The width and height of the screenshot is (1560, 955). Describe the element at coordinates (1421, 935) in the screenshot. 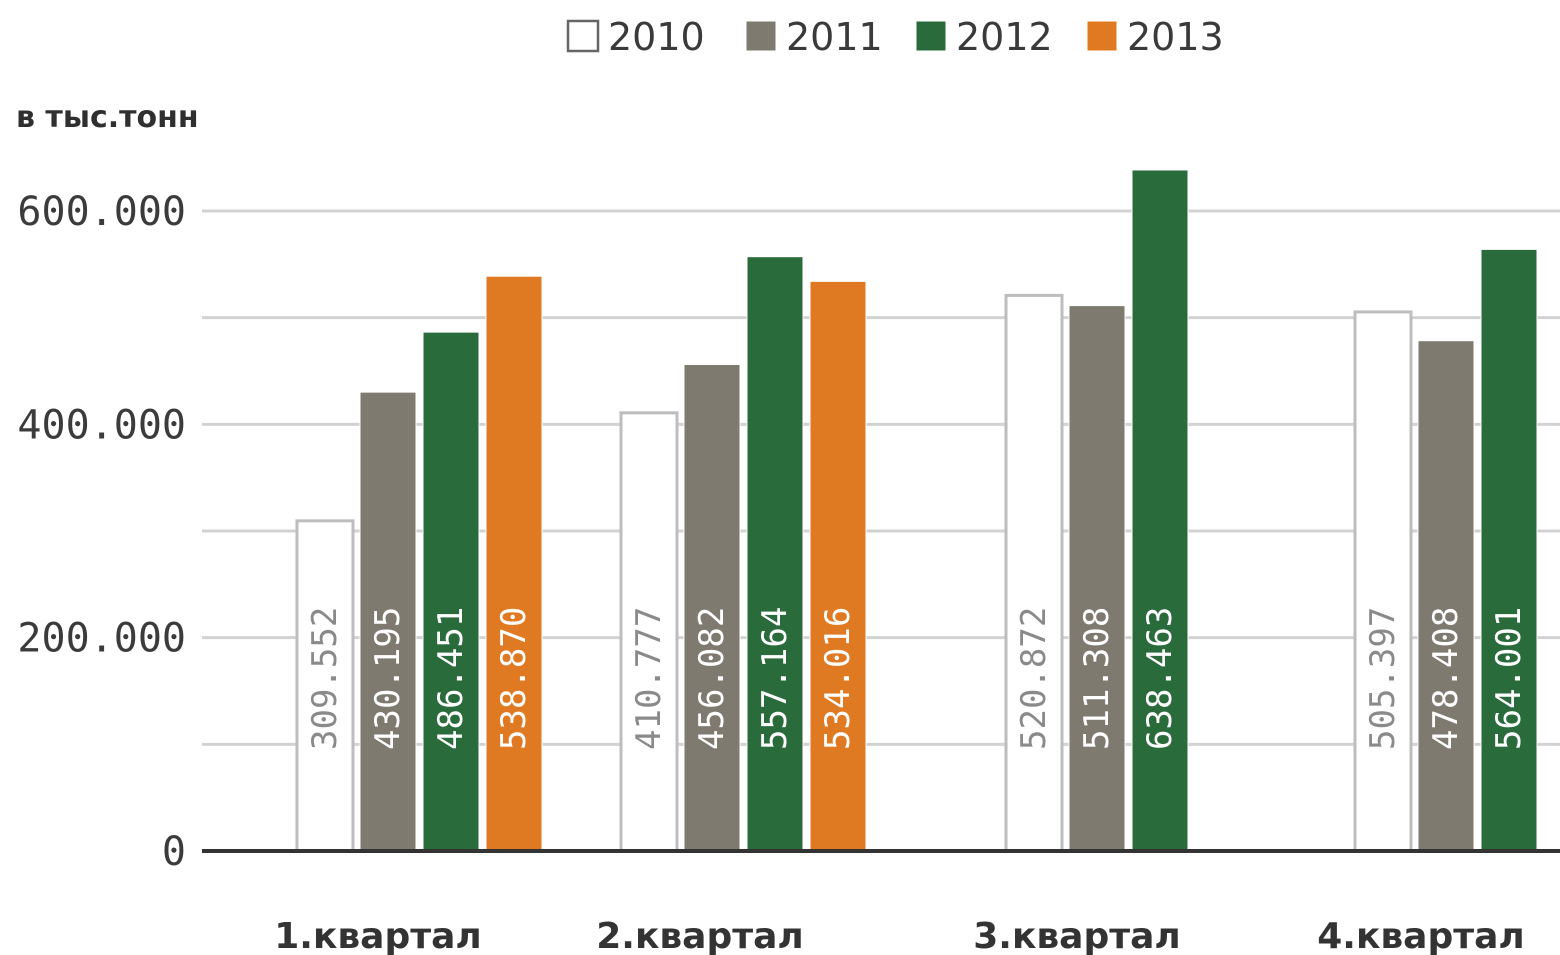

I see `x-tick-label: 4.квартал` at that location.